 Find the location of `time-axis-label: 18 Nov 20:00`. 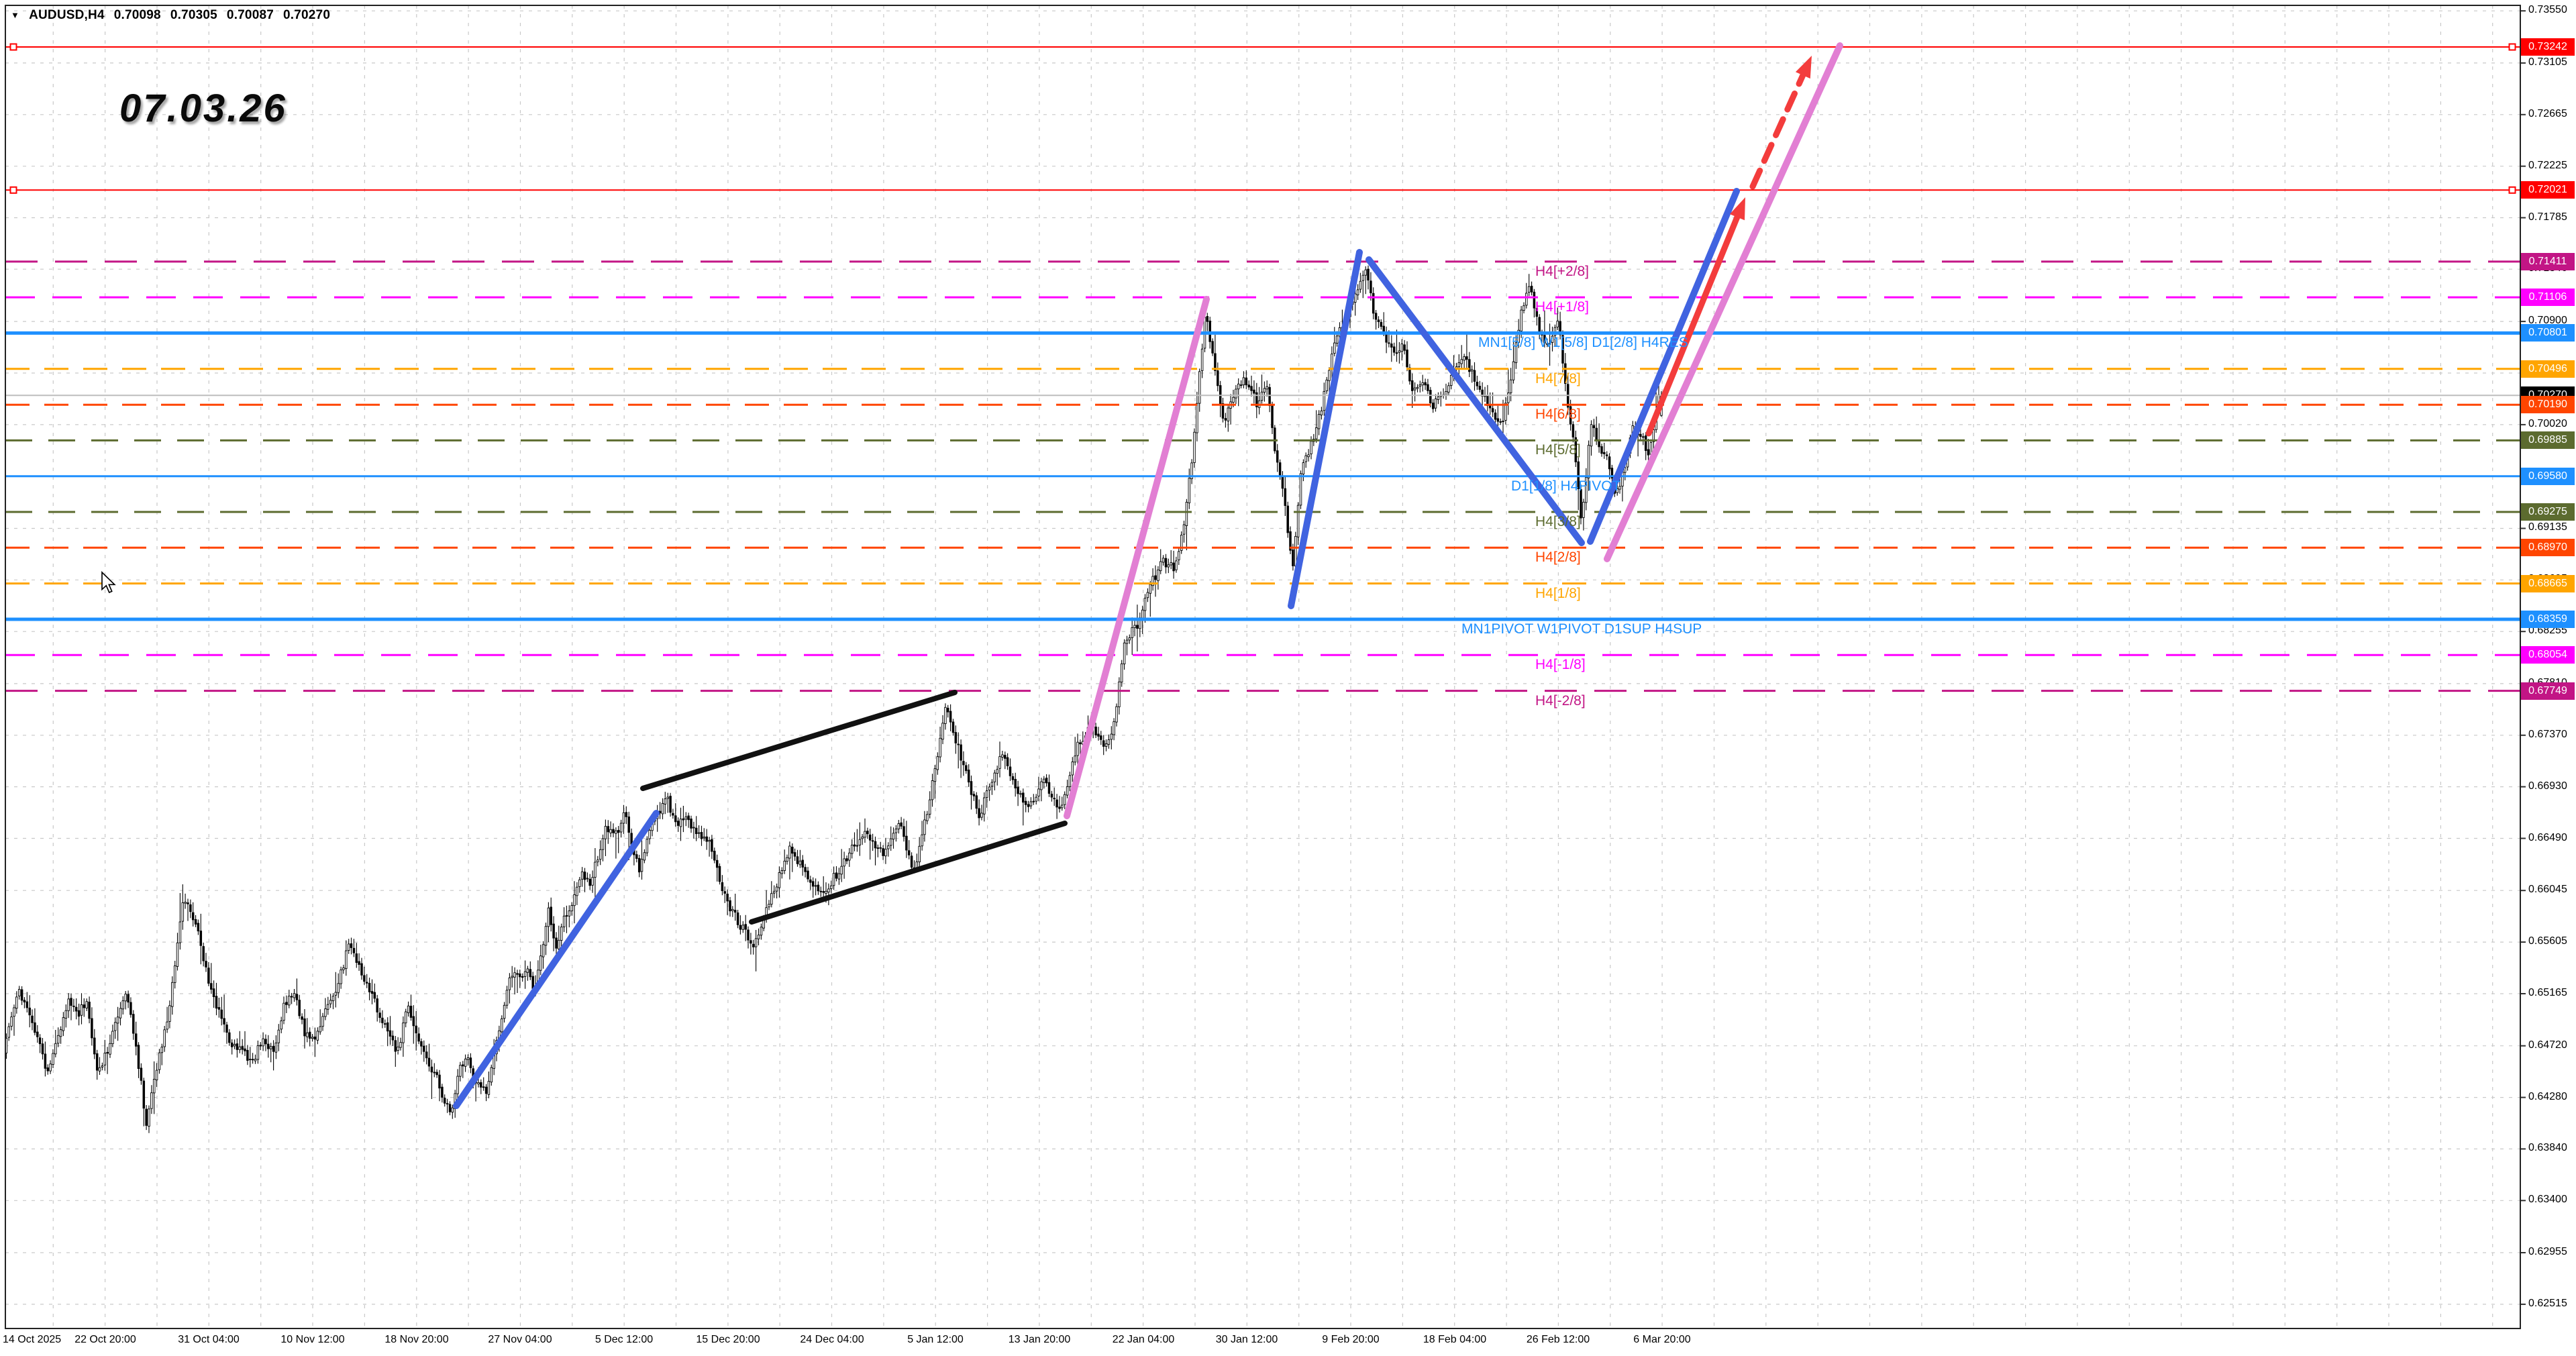

time-axis-label: 18 Nov 20:00 is located at coordinates (416, 1339).